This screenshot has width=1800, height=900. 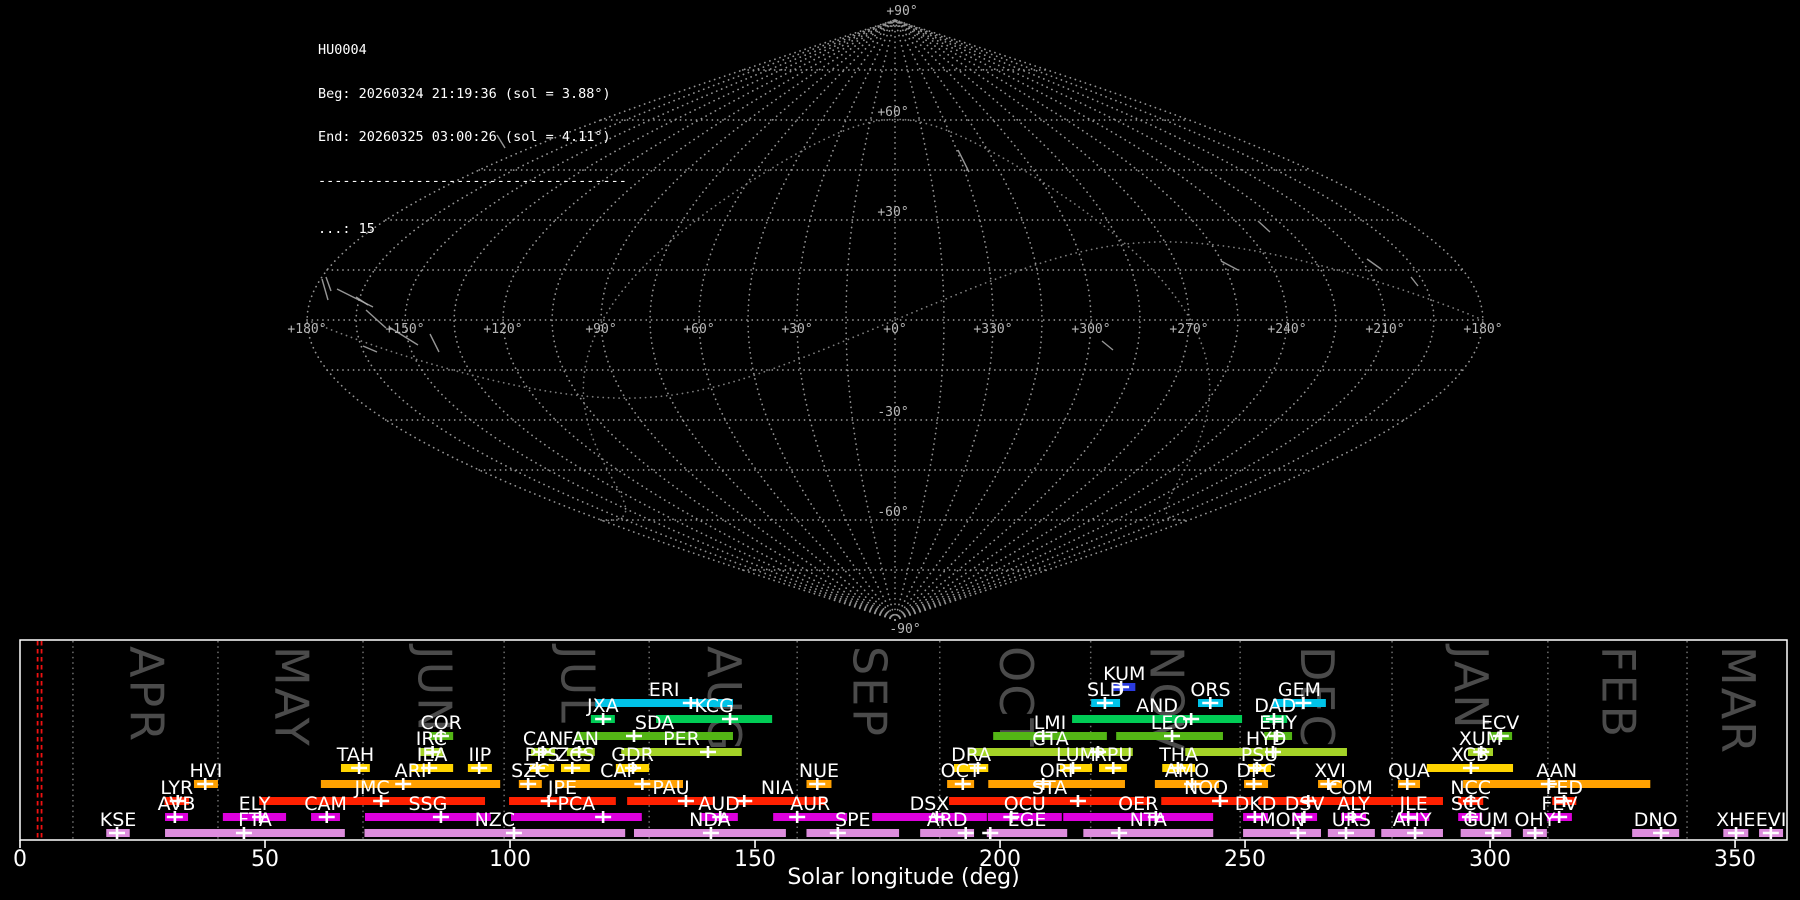 What do you see at coordinates (777, 788) in the screenshot?
I see `shower-label-NIA: NIA` at bounding box center [777, 788].